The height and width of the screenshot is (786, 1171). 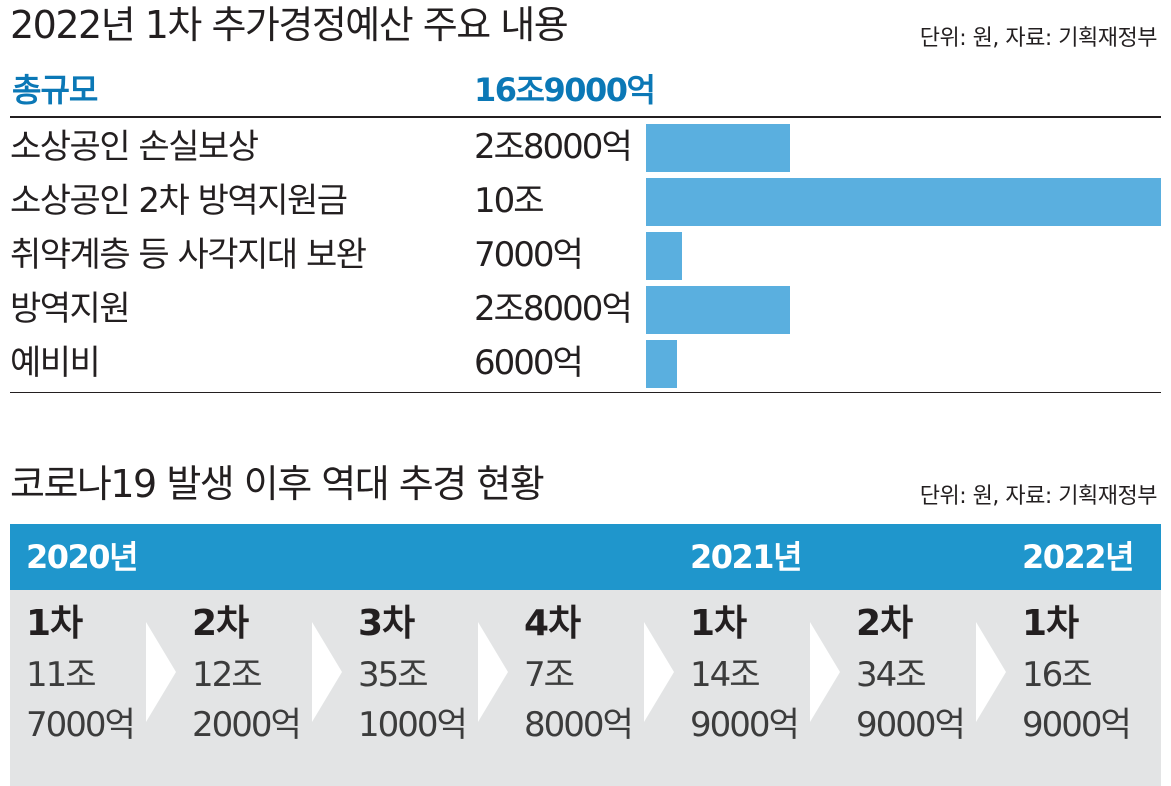 I want to click on year-label-2021: 2021년, so click(x=746, y=557).